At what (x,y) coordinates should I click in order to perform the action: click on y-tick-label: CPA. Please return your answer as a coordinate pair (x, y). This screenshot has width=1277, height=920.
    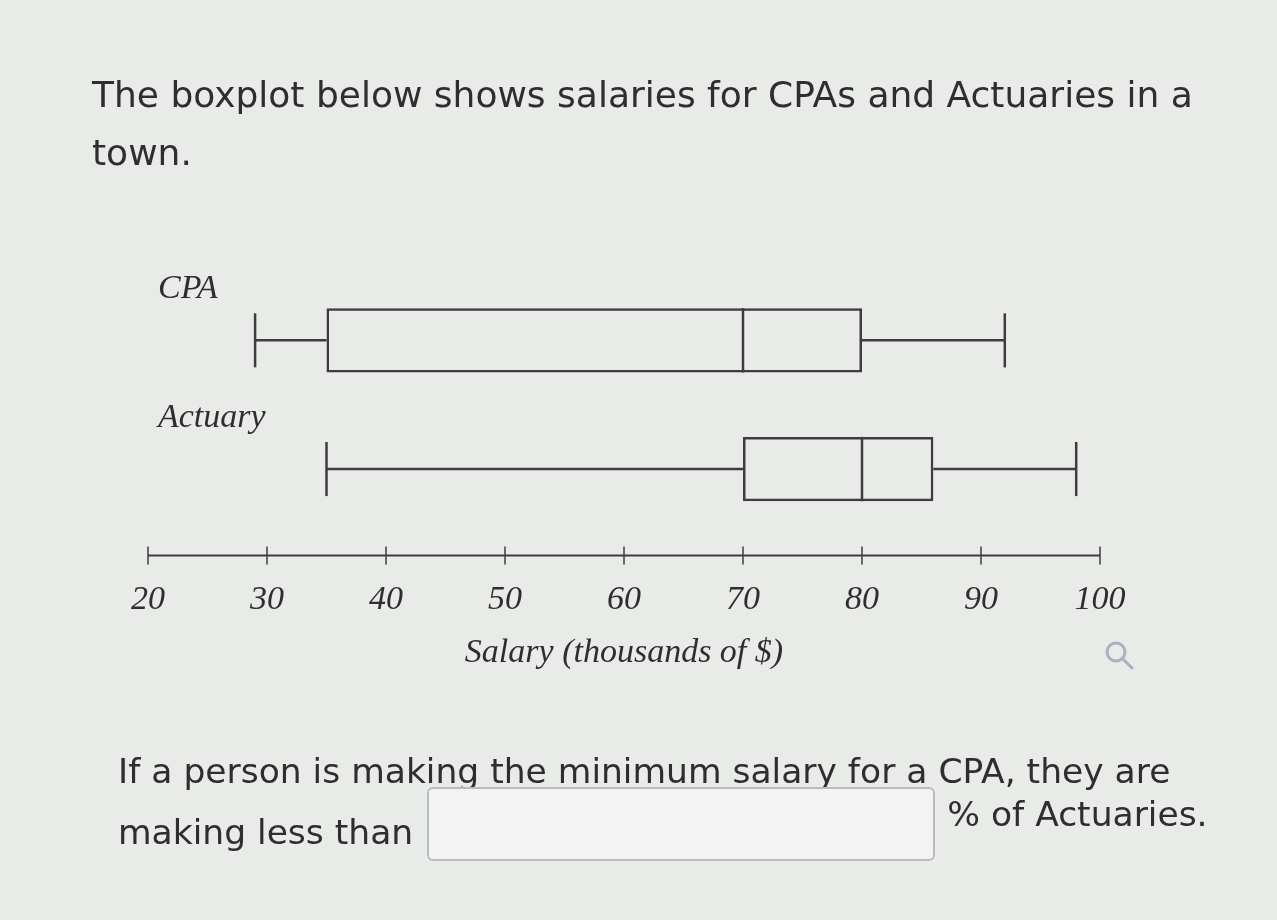
    Looking at the image, I should click on (188, 287).